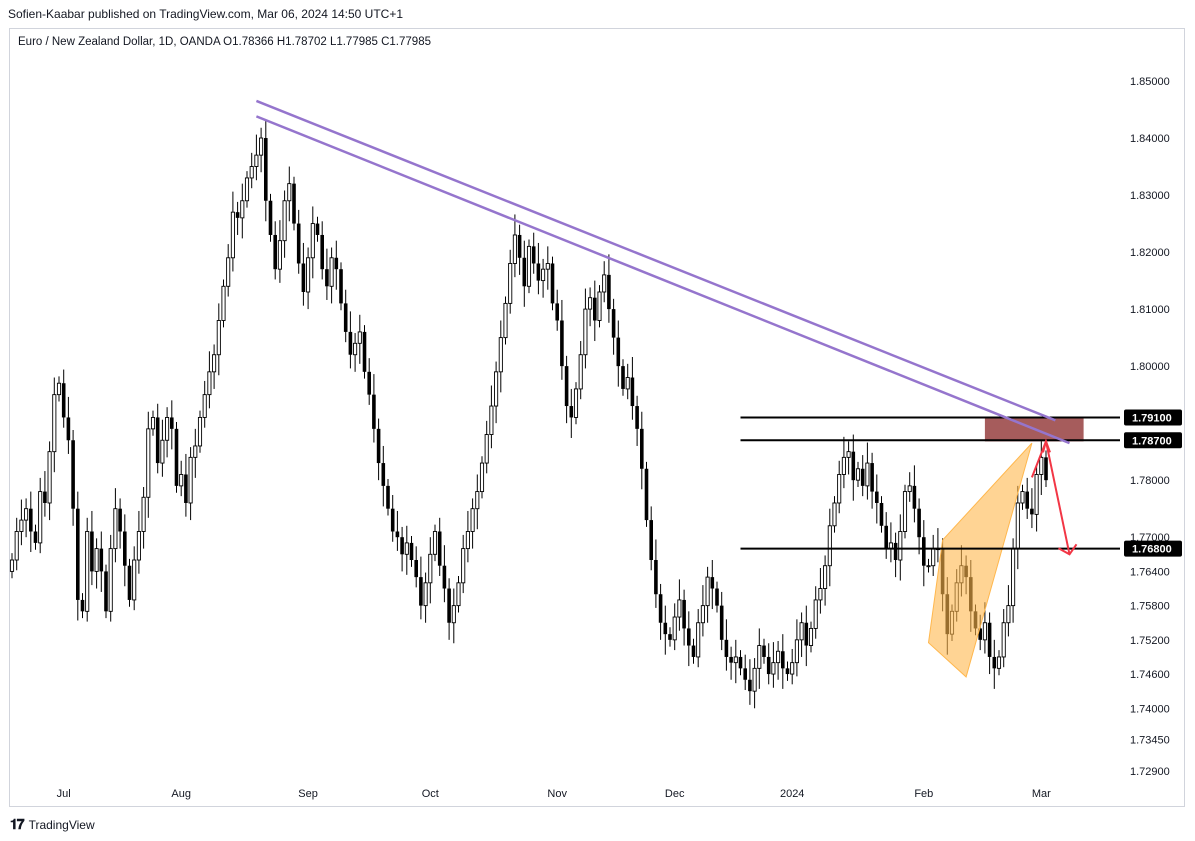  What do you see at coordinates (1150, 367) in the screenshot?
I see `y-tick-label: 1.80000` at bounding box center [1150, 367].